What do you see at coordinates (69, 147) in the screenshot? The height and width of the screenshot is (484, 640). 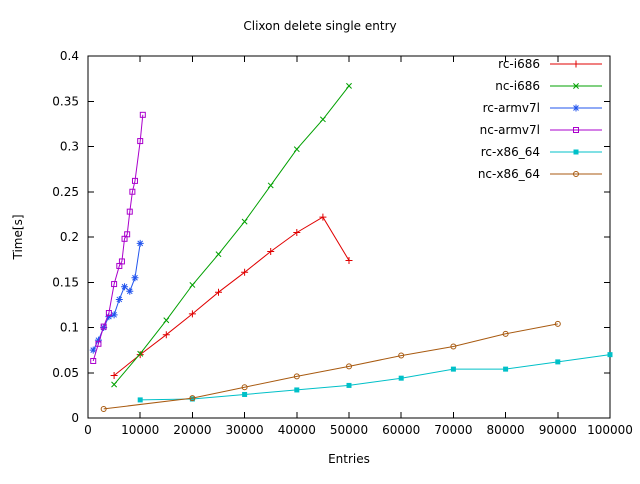 I see `y-tick-label: 0.3` at bounding box center [69, 147].